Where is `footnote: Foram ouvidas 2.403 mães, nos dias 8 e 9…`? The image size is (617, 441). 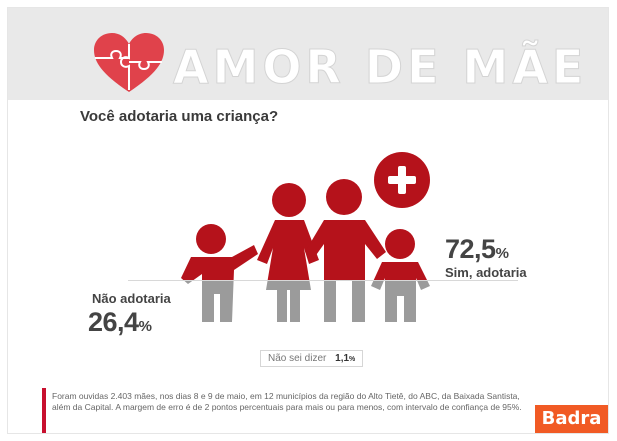 footnote: Foram ouvidas 2.403 mães, nos dias 8 e 9… is located at coordinates (287, 402).